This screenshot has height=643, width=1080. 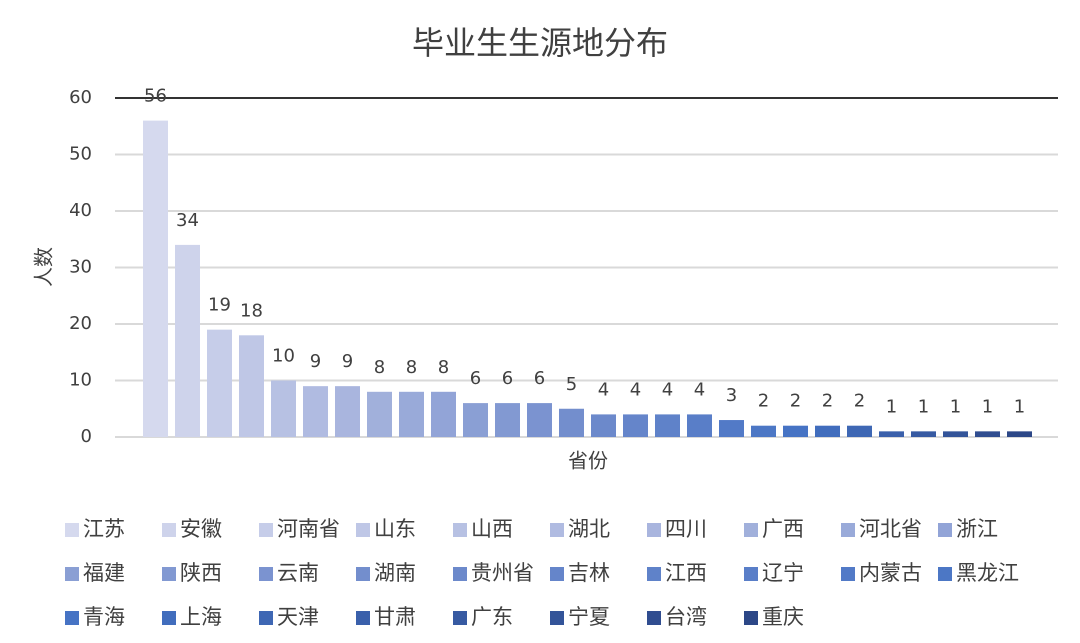 I want to click on legend-label: 天津, so click(x=298, y=617).